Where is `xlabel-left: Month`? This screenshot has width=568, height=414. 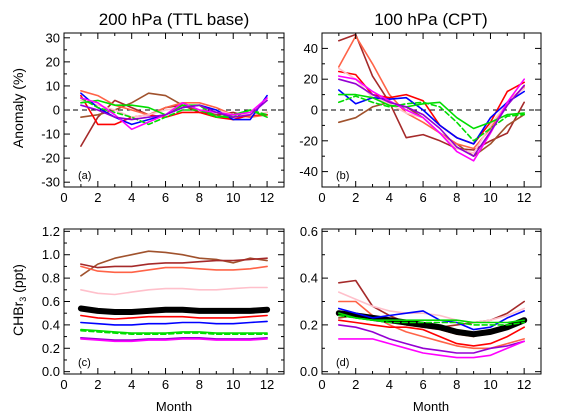
xlabel-left: Month is located at coordinates (174, 406).